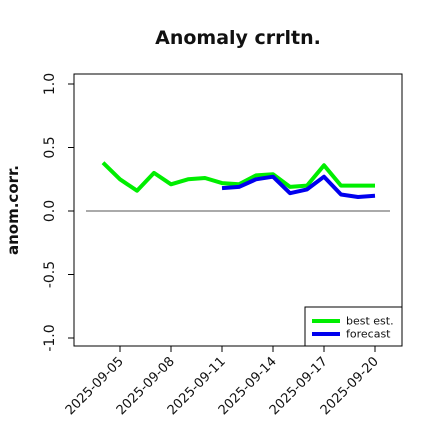  What do you see at coordinates (50, 274) in the screenshot?
I see `y-tick-label: -0.5` at bounding box center [50, 274].